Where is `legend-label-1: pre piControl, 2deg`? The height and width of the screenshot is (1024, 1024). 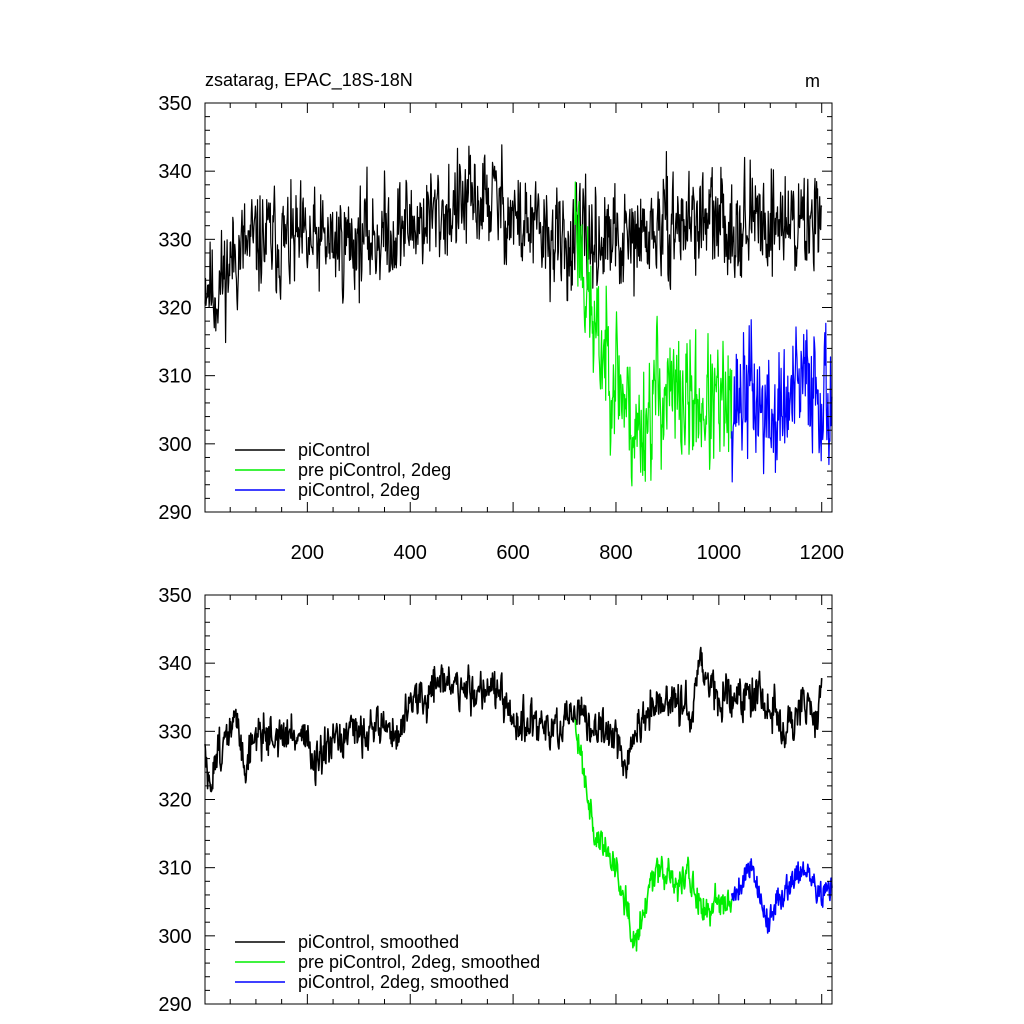 legend-label-1: pre piControl, 2deg is located at coordinates (374, 470).